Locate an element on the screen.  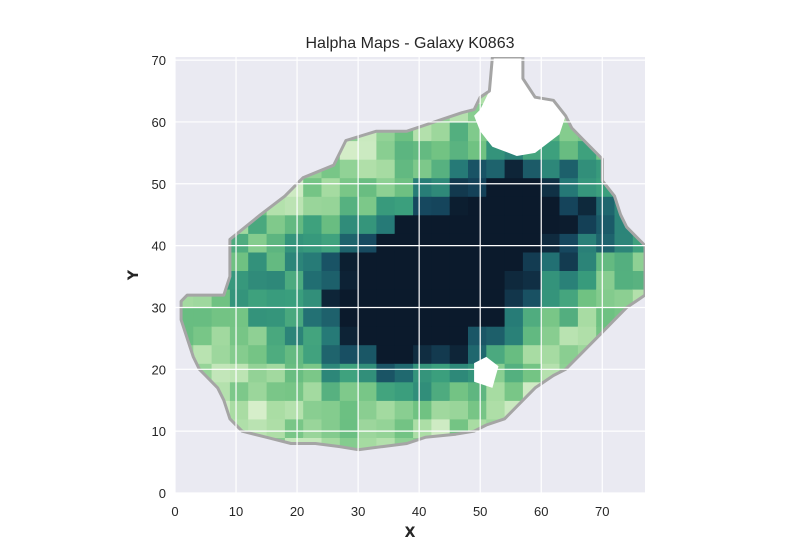
x-tick-label: 10 is located at coordinates (236, 511).